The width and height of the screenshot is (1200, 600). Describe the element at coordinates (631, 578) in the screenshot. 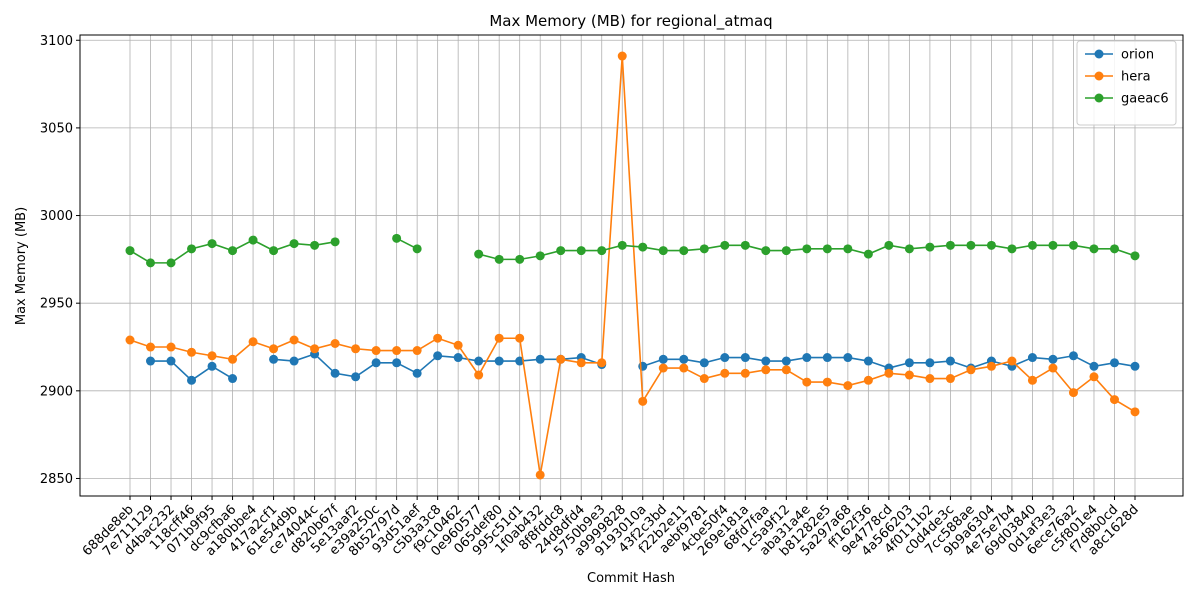

I see `x-axis-title: Commit Hash` at that location.